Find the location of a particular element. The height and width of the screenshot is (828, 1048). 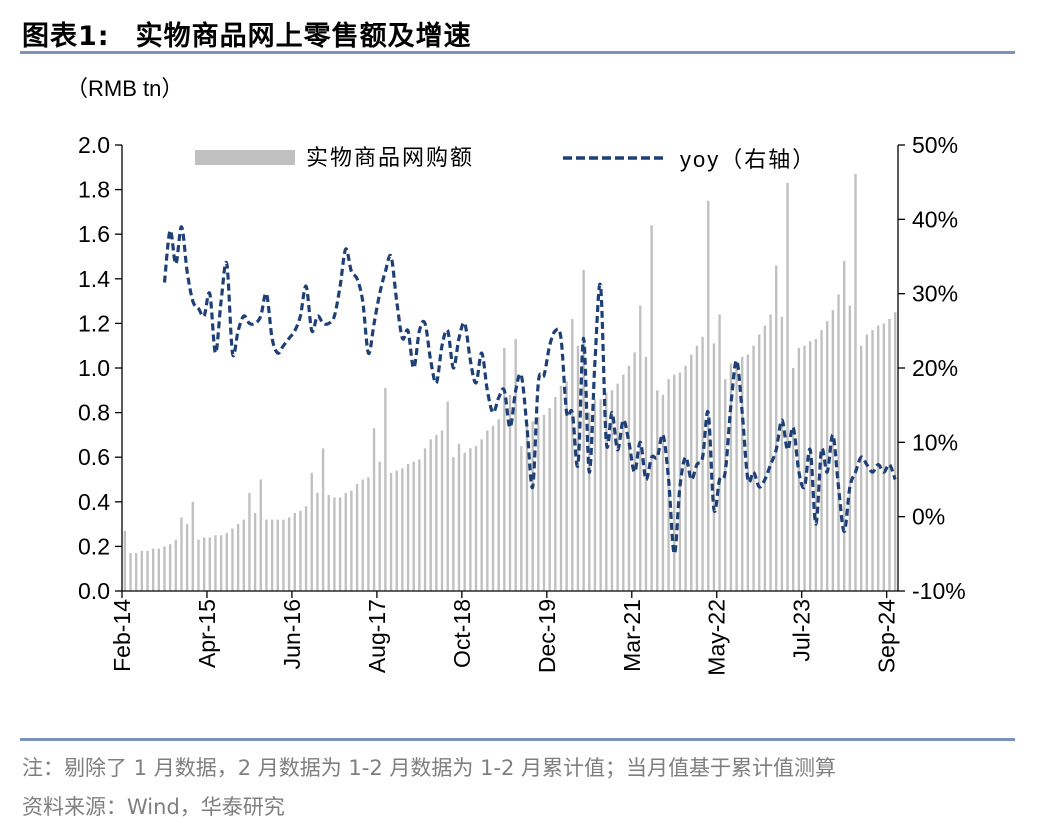

x-tick-label: May-22 is located at coordinates (717, 637).